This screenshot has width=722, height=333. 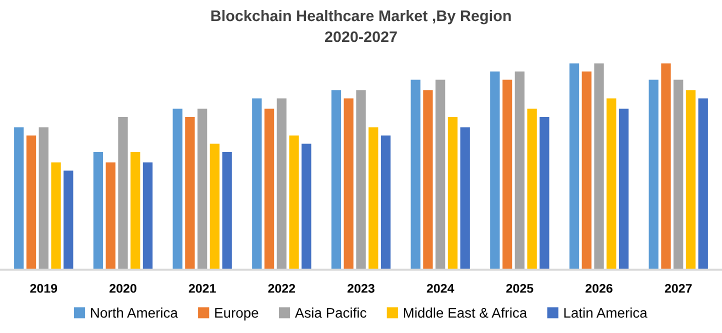 What do you see at coordinates (440, 288) in the screenshot?
I see `x-tick-label: 2024` at bounding box center [440, 288].